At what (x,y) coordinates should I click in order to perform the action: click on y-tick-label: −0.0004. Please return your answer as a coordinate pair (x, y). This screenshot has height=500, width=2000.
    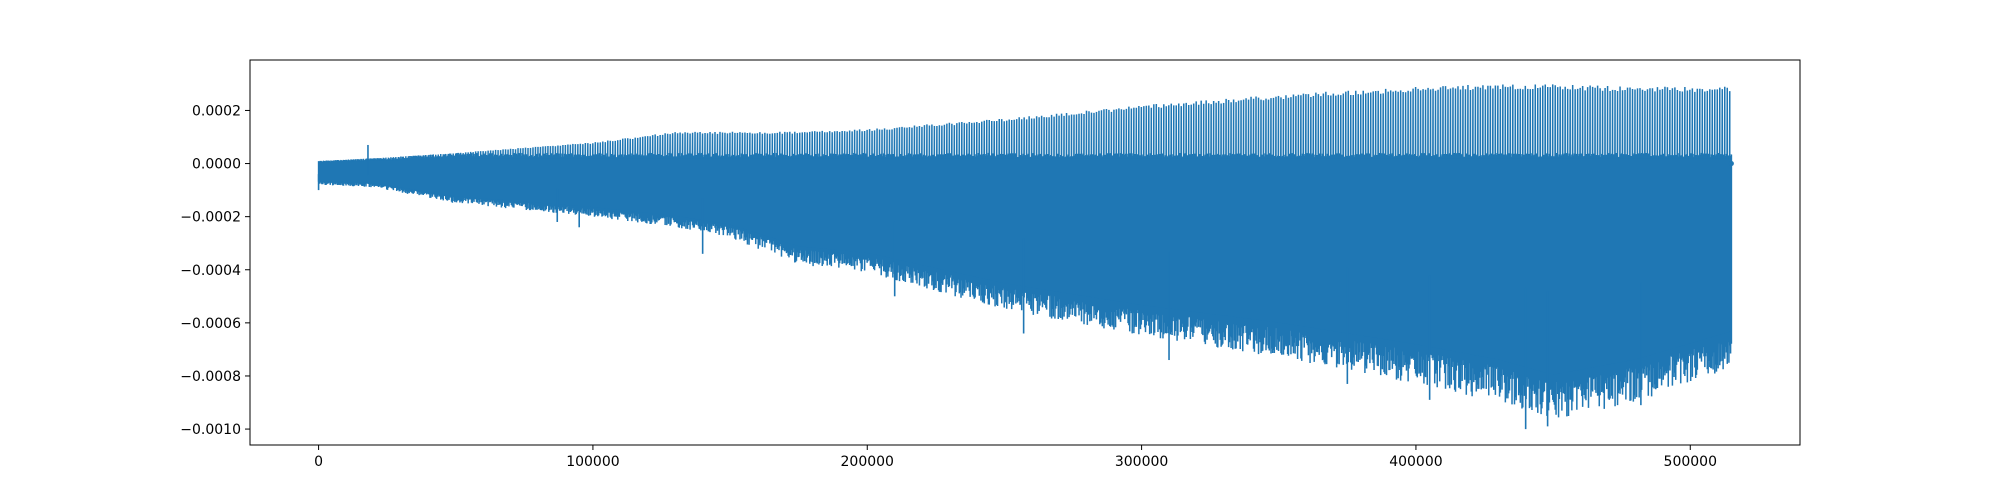
    Looking at the image, I should click on (210, 271).